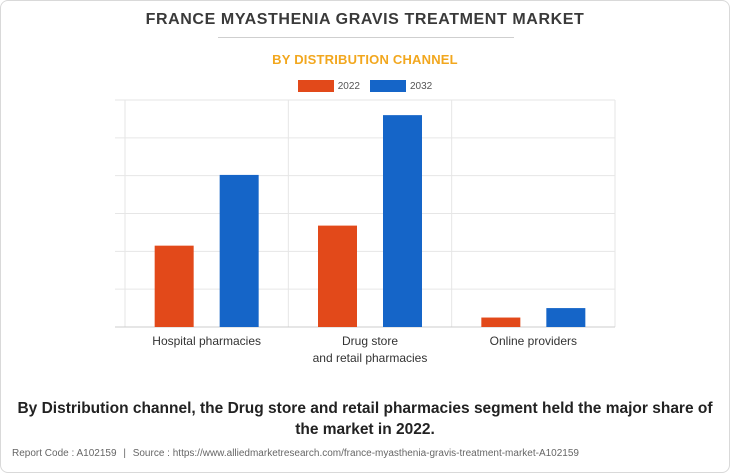 This screenshot has height=473, width=730. Describe the element at coordinates (388, 86) in the screenshot. I see `legend-swatch-2032` at that location.